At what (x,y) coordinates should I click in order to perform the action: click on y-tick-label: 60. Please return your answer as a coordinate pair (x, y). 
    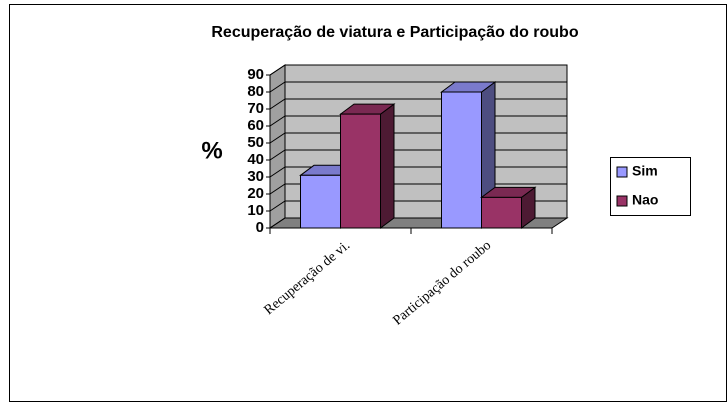
    Looking at the image, I should click on (255, 125).